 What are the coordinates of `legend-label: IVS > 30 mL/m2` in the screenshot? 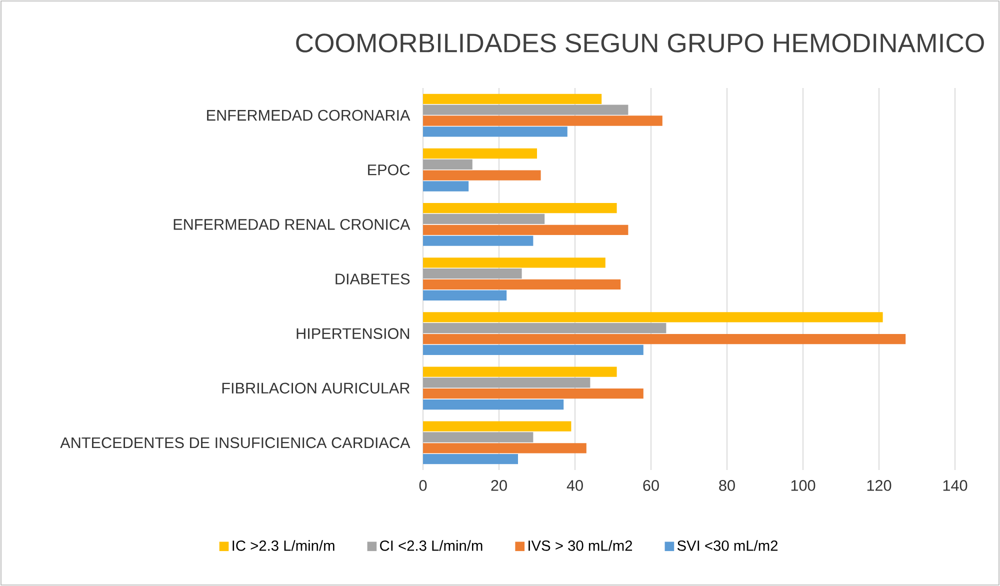 It's located at (580, 545).